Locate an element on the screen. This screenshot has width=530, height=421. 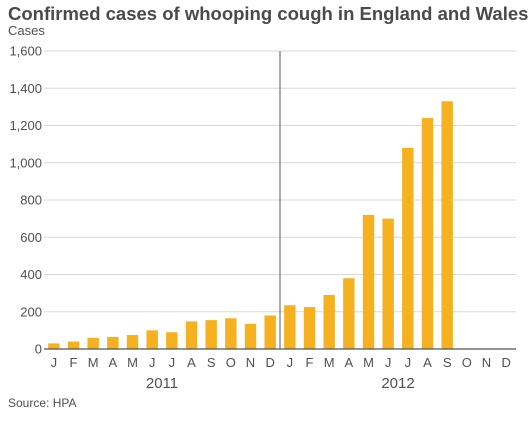
year-label: 2012 is located at coordinates (397, 383).